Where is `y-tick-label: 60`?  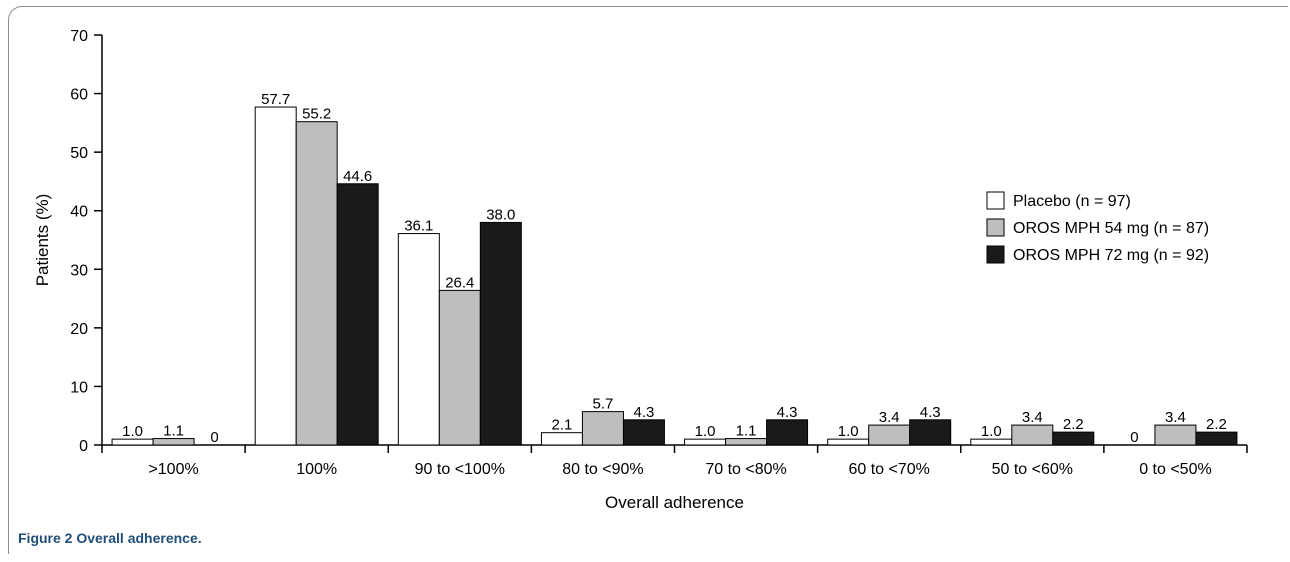
y-tick-label: 60 is located at coordinates (79, 95).